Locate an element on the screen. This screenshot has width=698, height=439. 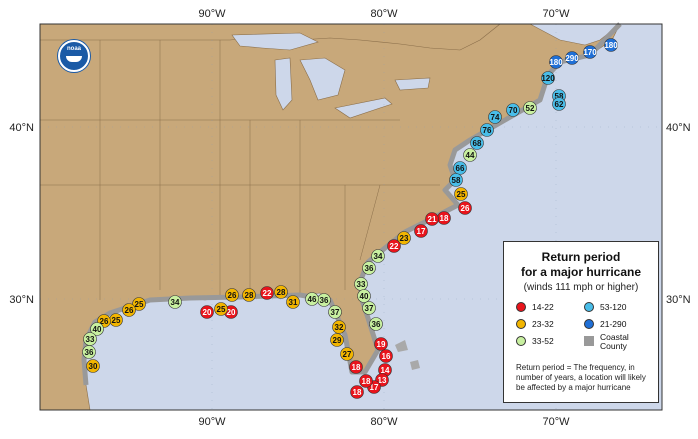
marker-value: 58 is located at coordinates (456, 180).